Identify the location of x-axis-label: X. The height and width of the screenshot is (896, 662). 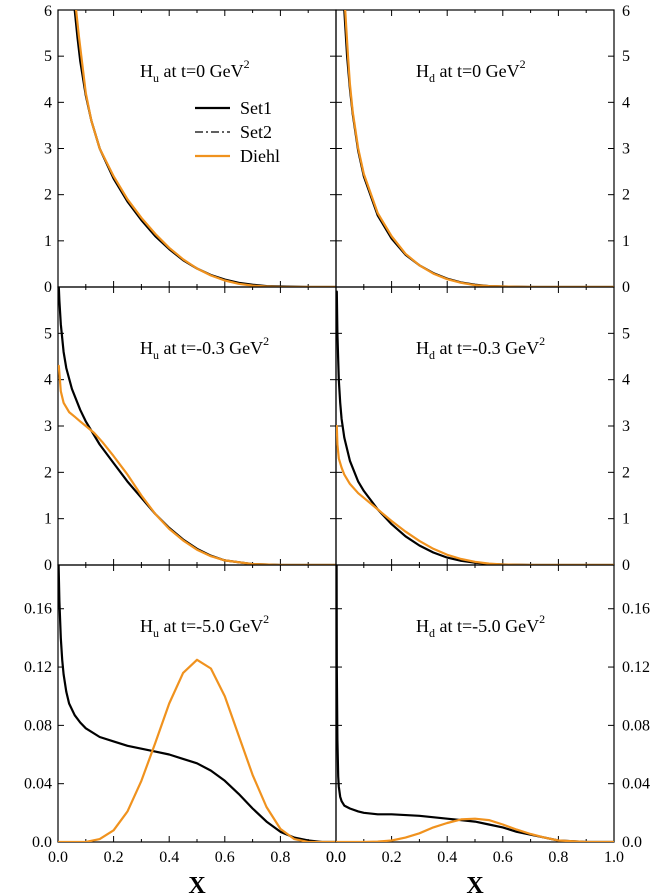
(475, 884).